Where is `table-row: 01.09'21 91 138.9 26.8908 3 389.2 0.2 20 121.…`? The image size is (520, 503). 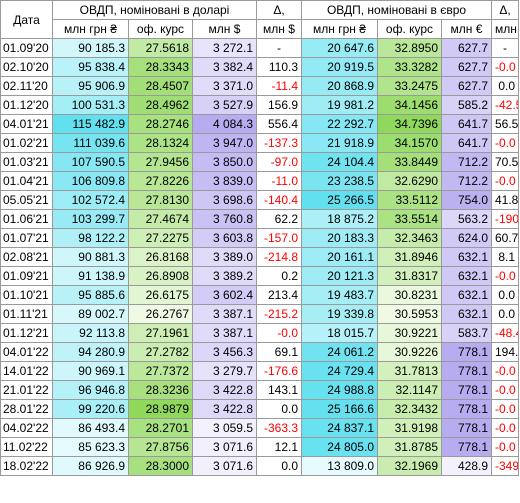 table-row: 01.09'21 91 138.9 26.8908 3 389.2 0.2 20 121.… is located at coordinates (259, 276).